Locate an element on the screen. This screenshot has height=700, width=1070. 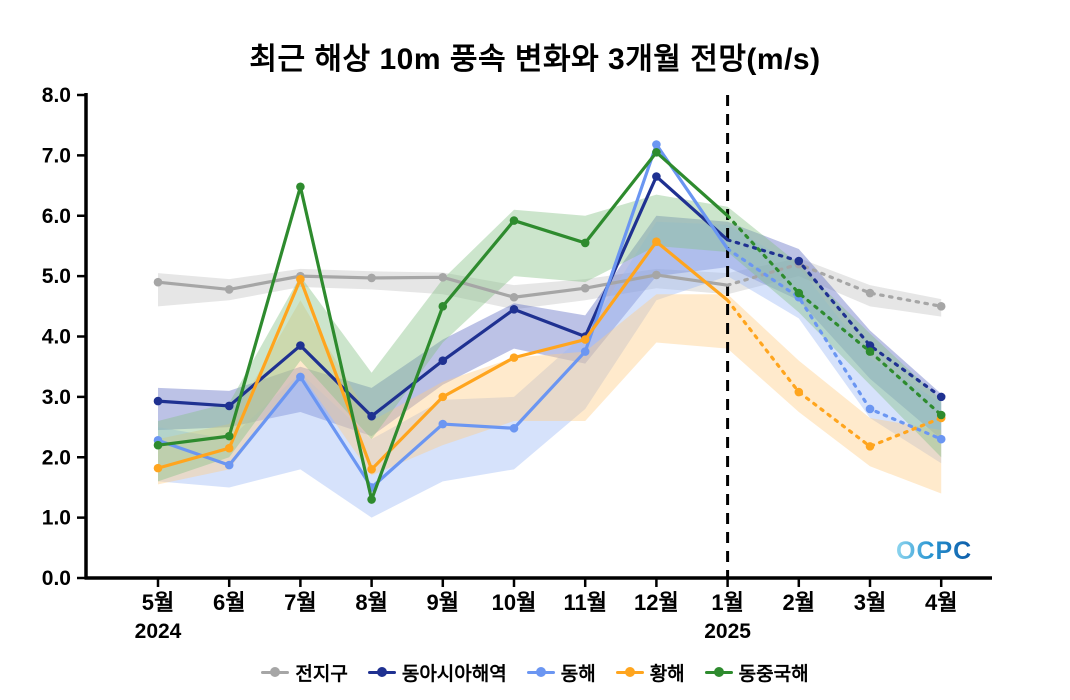
y-tick-label: 1.0 is located at coordinates (56, 518).